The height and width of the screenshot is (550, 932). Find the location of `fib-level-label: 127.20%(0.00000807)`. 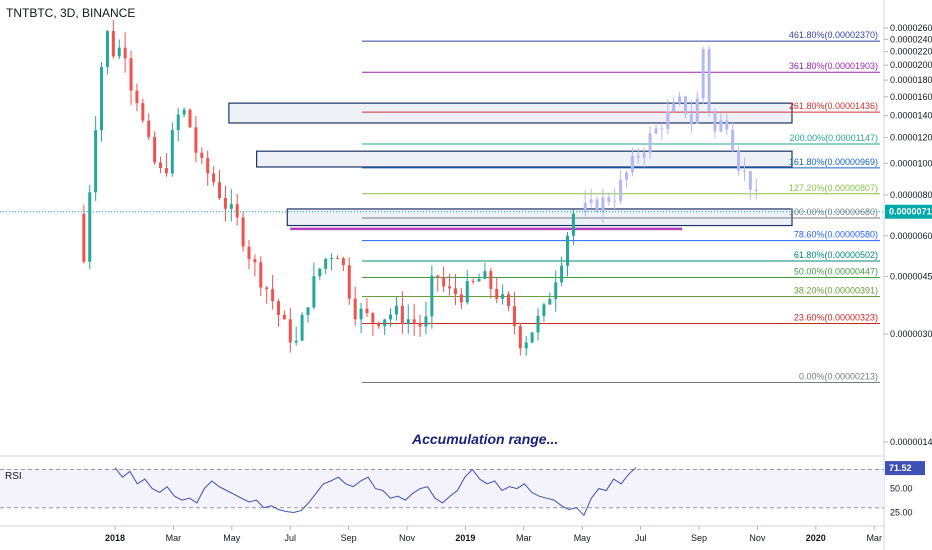

fib-level-label: 127.20%(0.00000807) is located at coordinates (833, 188).